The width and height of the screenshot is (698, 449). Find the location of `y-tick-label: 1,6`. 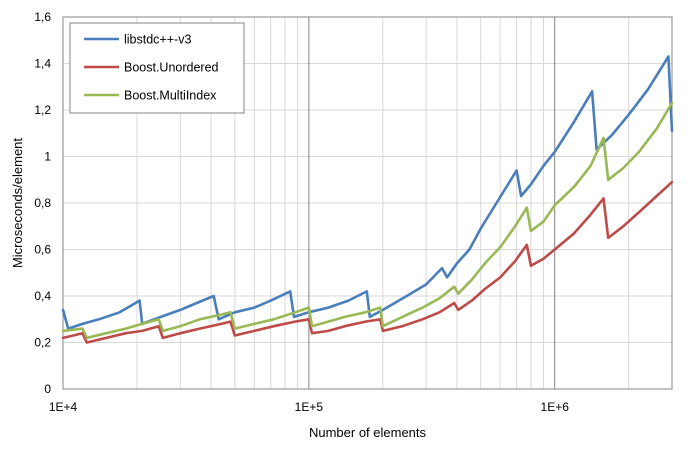

y-tick-label: 1,6 is located at coordinates (42, 17).